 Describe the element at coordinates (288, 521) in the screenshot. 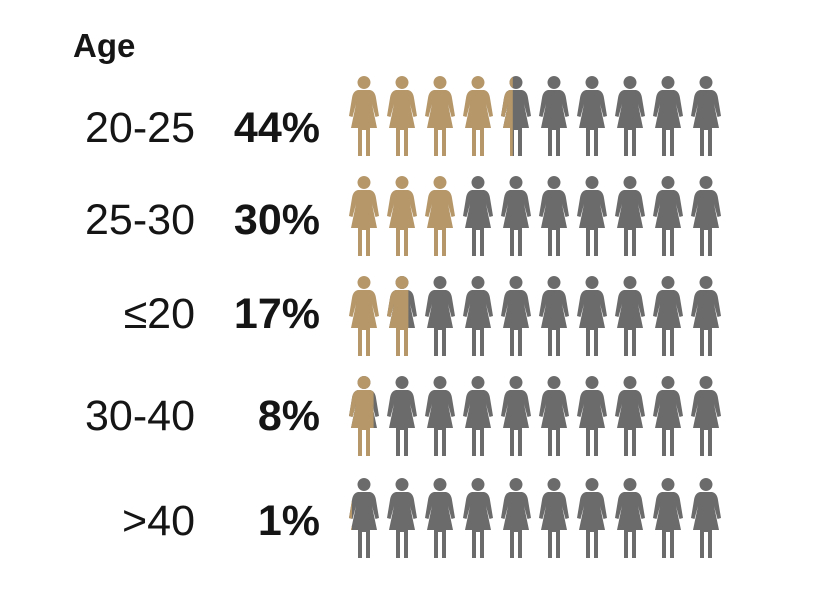

I see `percent-label-over-40: 1%` at that location.